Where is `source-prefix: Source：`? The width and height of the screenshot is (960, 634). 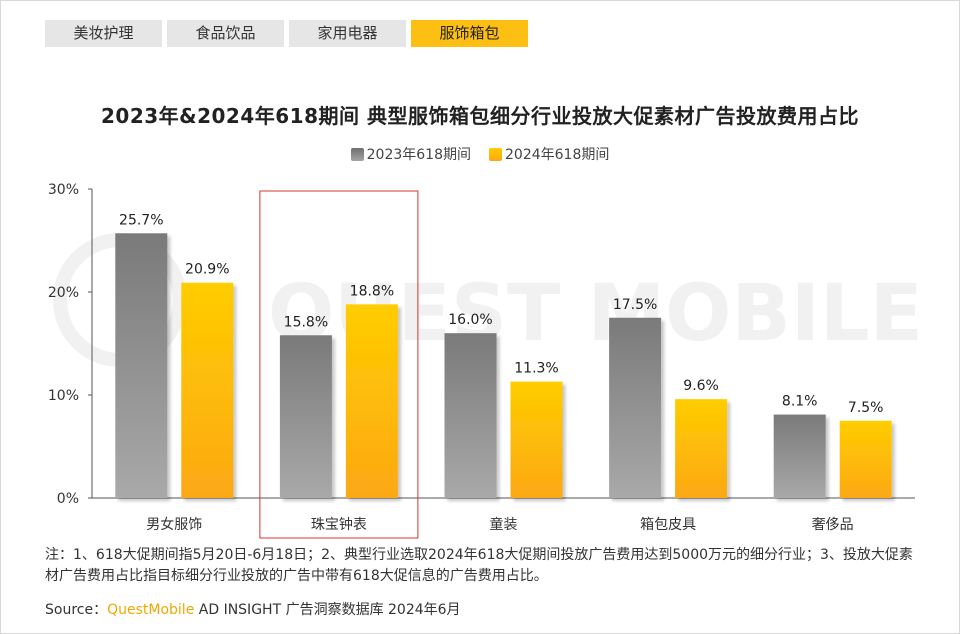
source-prefix: Source： is located at coordinates (76, 610).